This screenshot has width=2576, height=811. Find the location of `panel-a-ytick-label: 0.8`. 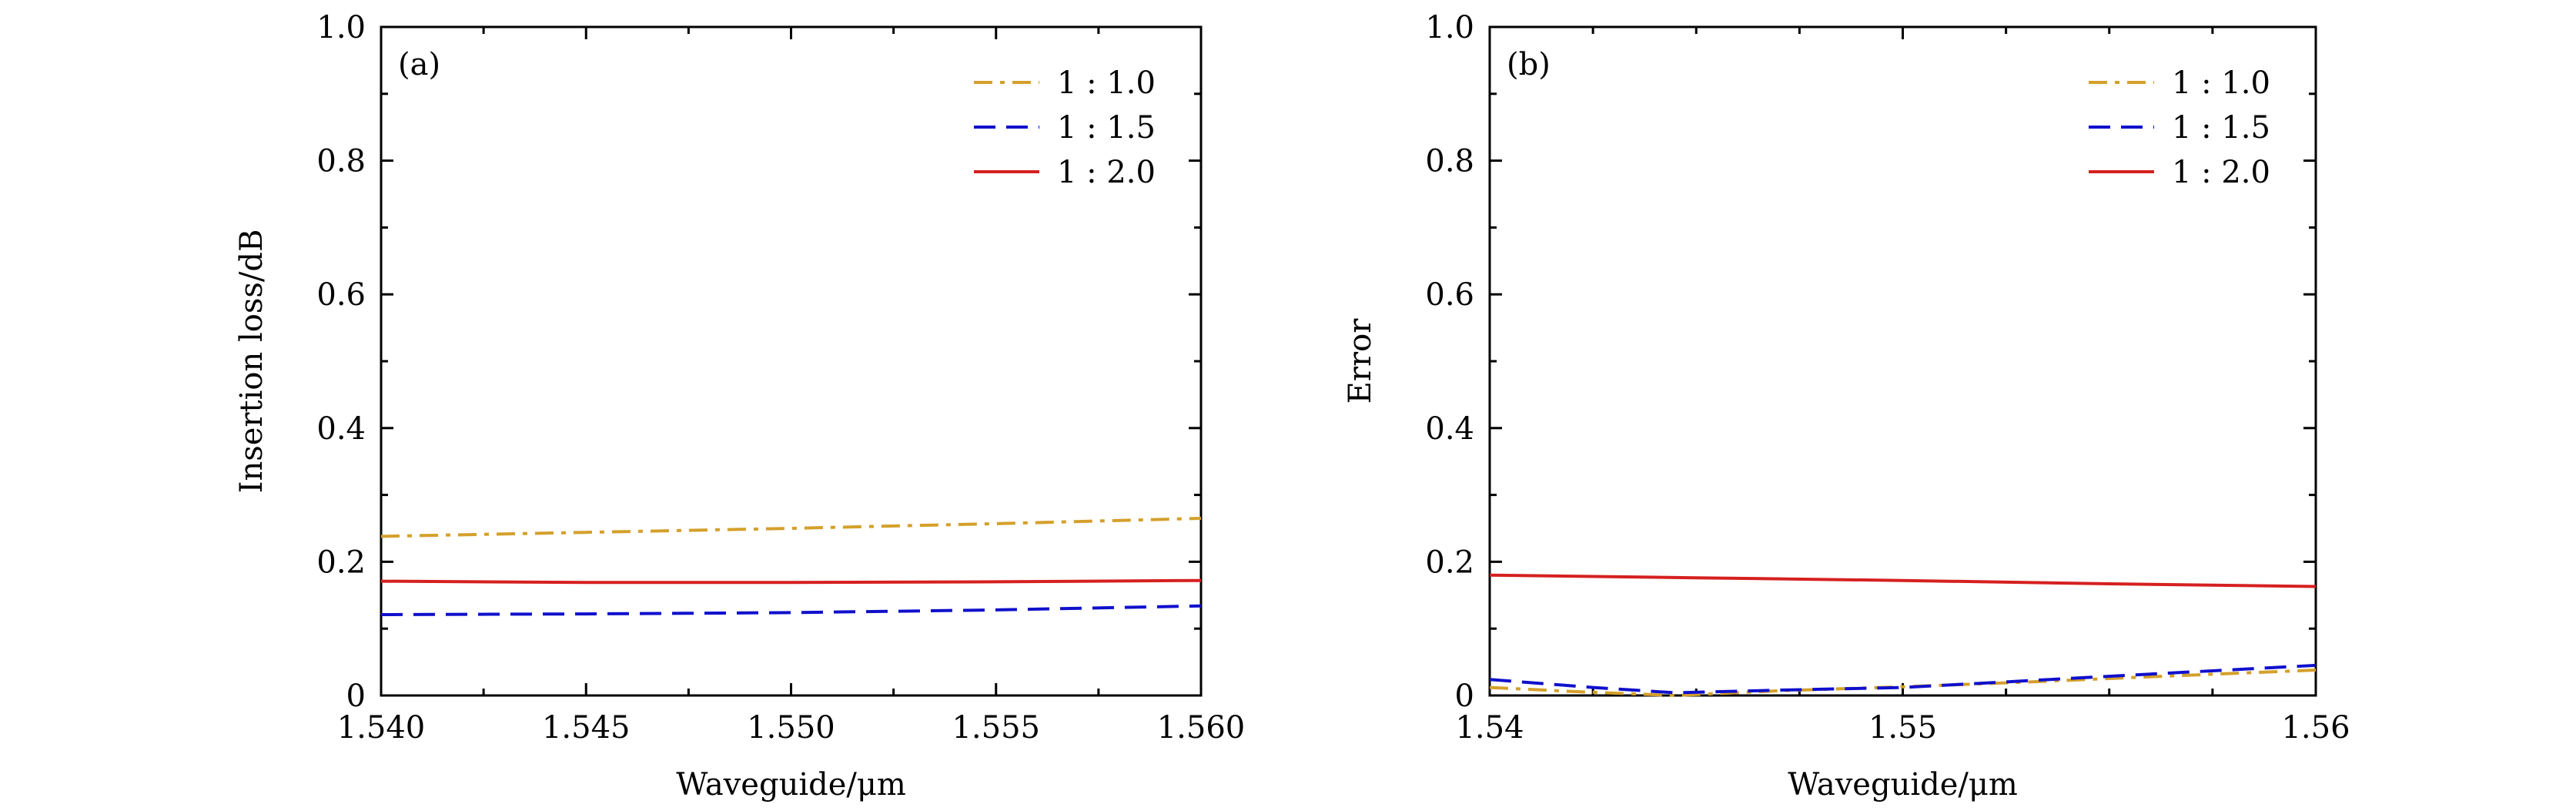

panel-a-ytick-label: 0.8 is located at coordinates (341, 161).